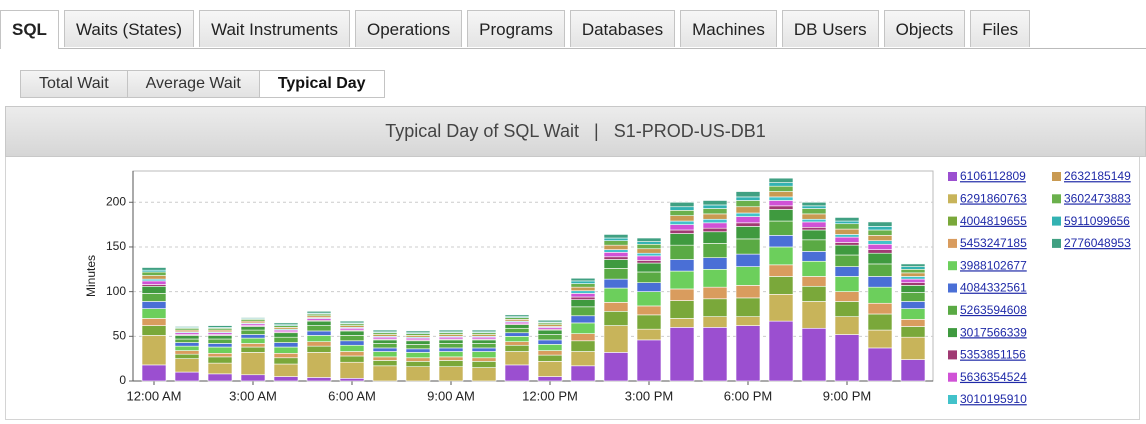  I want to click on legend-label: 5353851156, so click(993, 355).